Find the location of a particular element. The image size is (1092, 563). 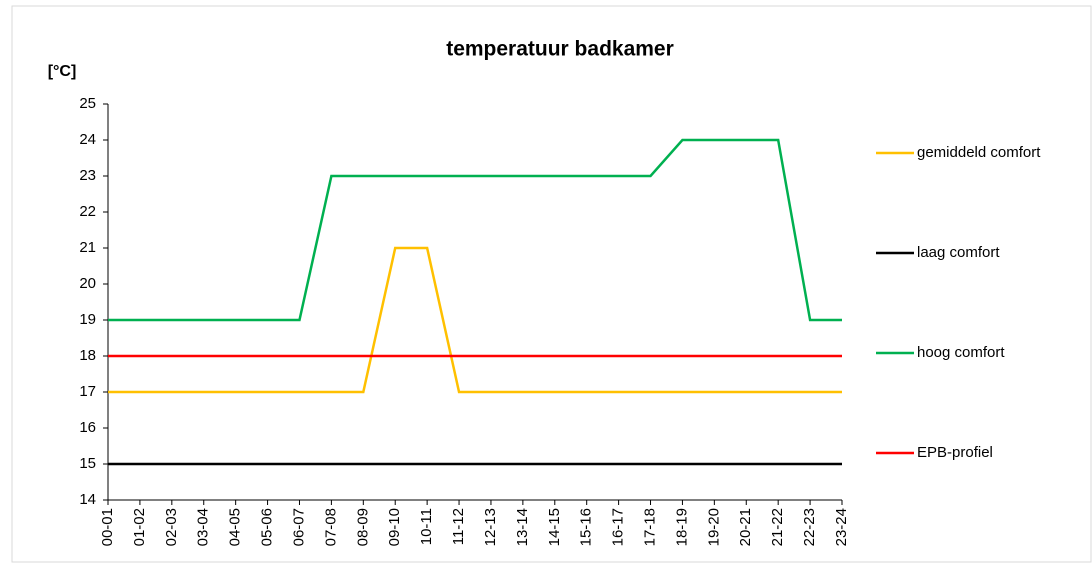

x-tick-label: 03-04 is located at coordinates (203, 527).